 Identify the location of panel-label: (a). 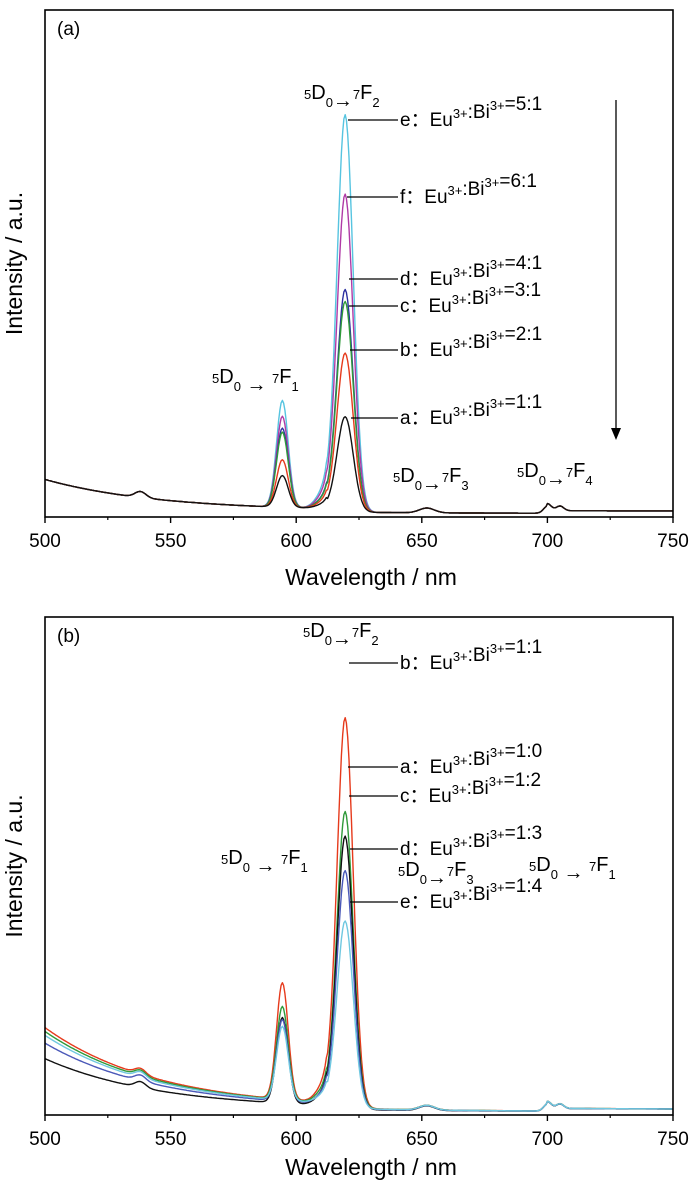
(68, 29).